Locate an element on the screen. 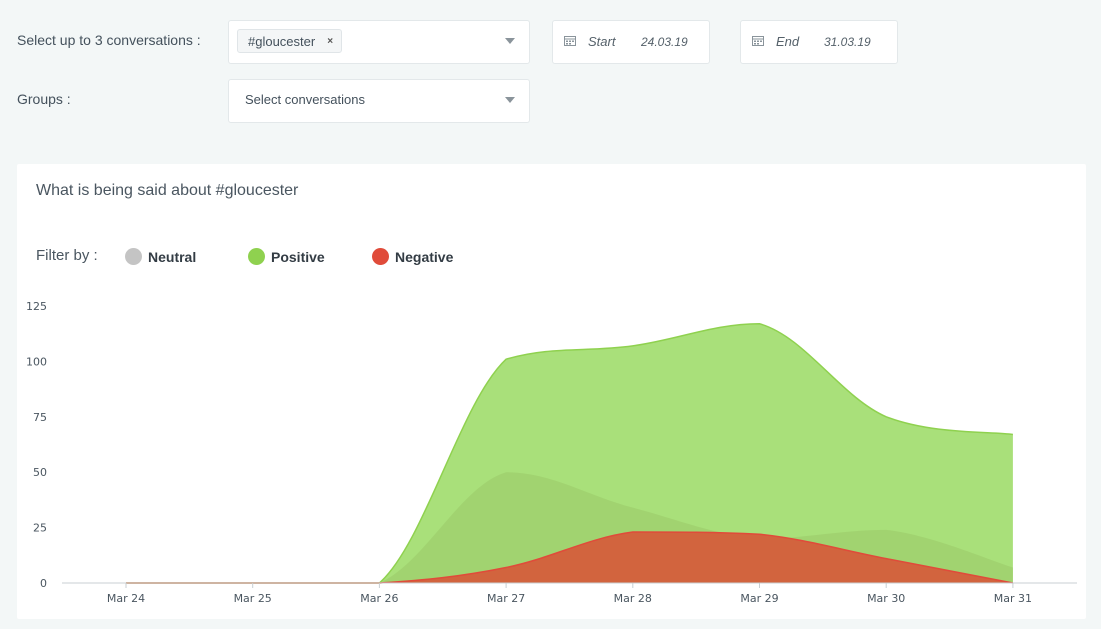 This screenshot has width=1101, height=629. legend-positive-label: Positive is located at coordinates (298, 256).